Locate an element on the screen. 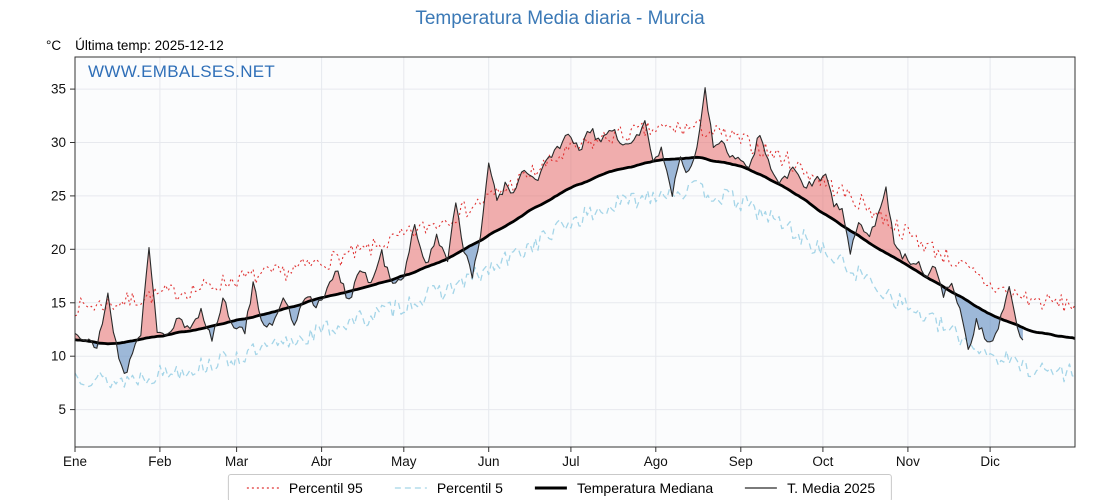  y-axis-unit-label: °C is located at coordinates (54, 45).